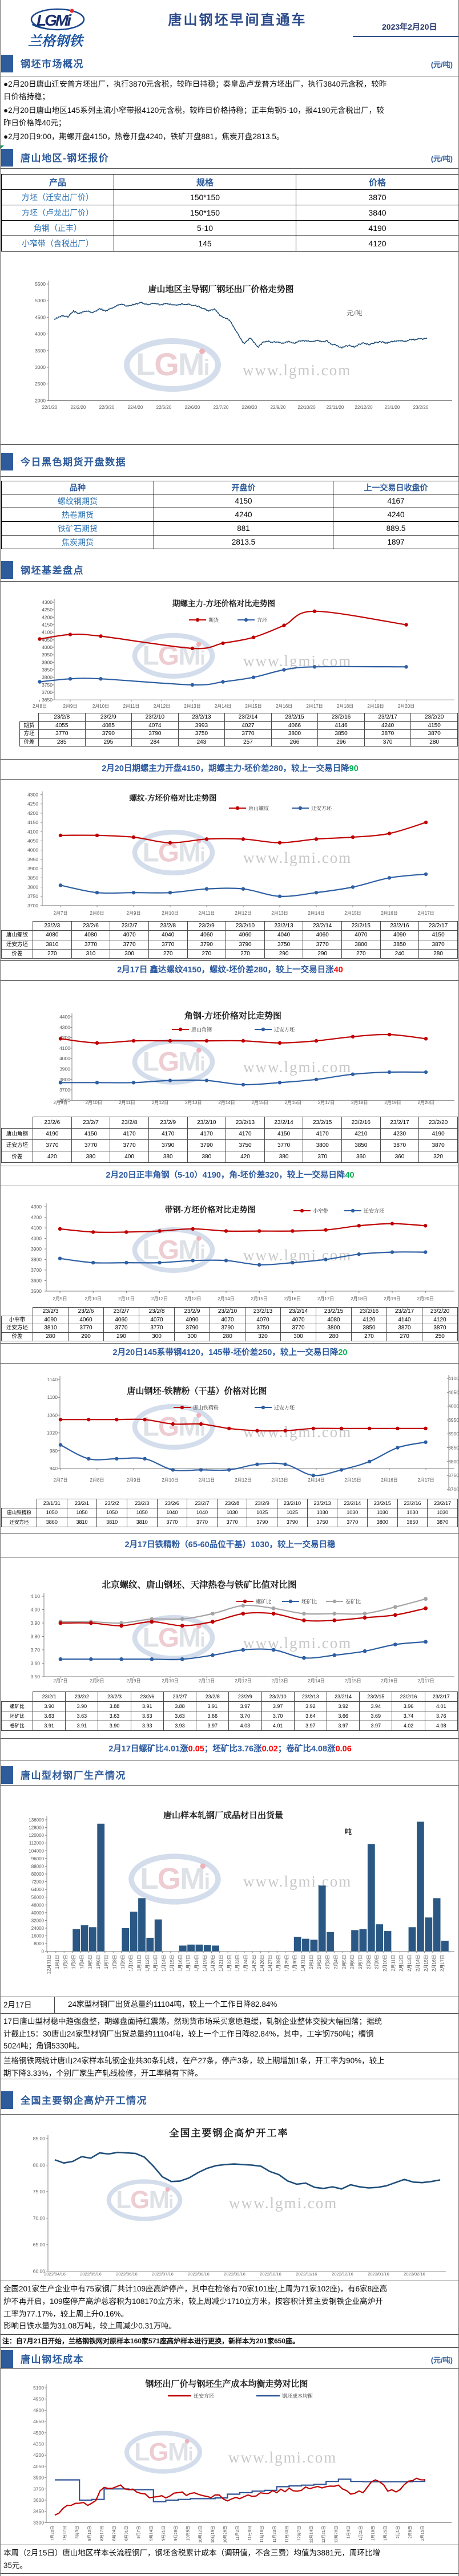 The image size is (459, 2576). What do you see at coordinates (238, 1963) in the screenshot?
I see `svg-text: 1月23日` at bounding box center [238, 1963].